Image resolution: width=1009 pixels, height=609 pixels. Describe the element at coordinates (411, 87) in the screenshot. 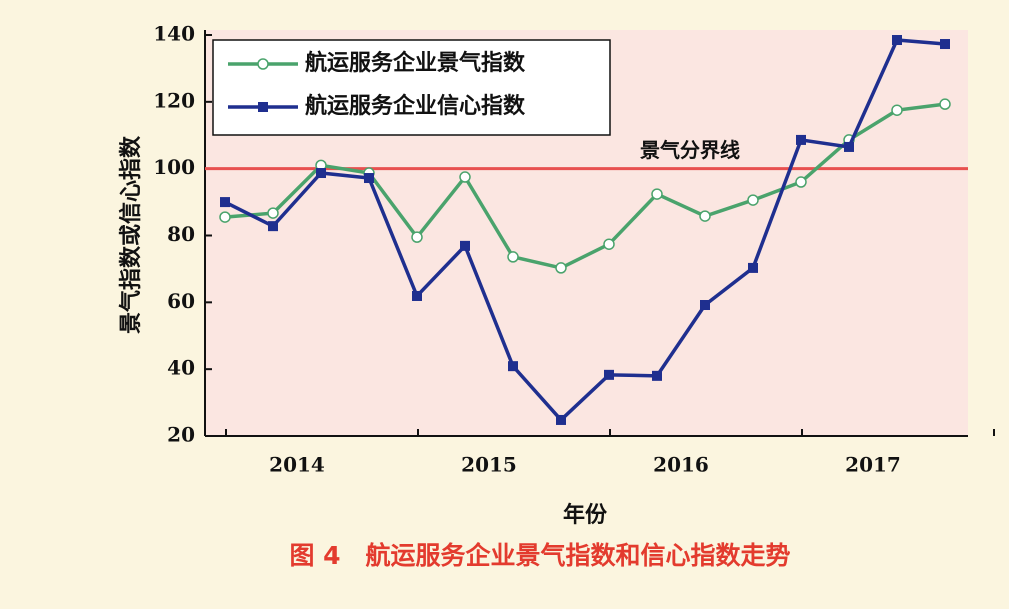

I see `legend-box` at that location.